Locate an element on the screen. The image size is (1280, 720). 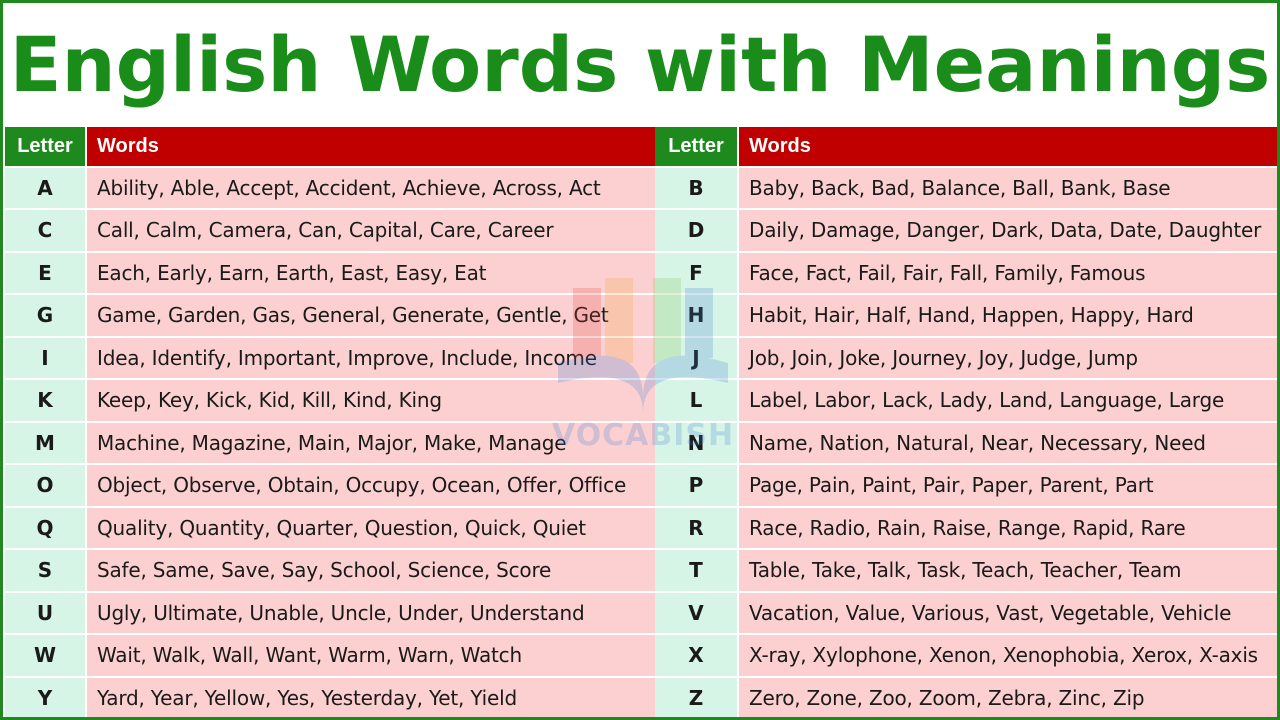
table-row: K Keep, Key, Kick, Kid, Kill, Kind, King is located at coordinates (330, 400).